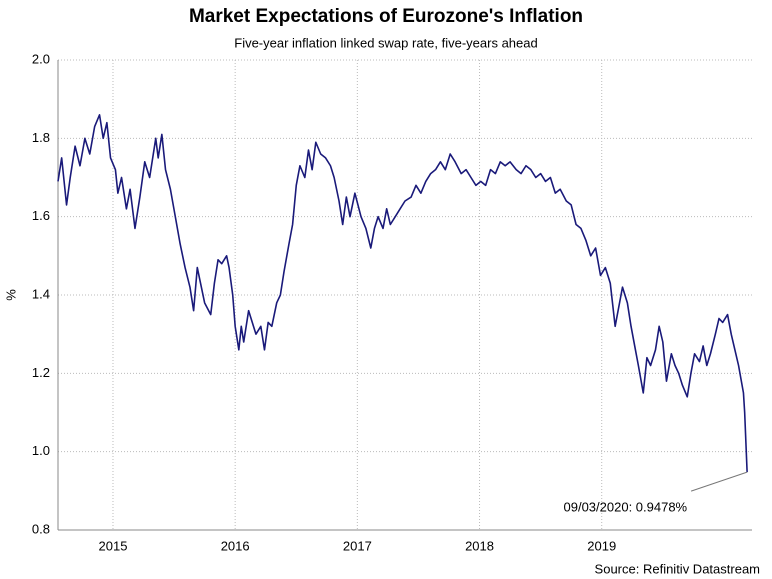 The height and width of the screenshot is (579, 772). Describe the element at coordinates (41, 528) in the screenshot. I see `y-tick-label: 0.8` at that location.